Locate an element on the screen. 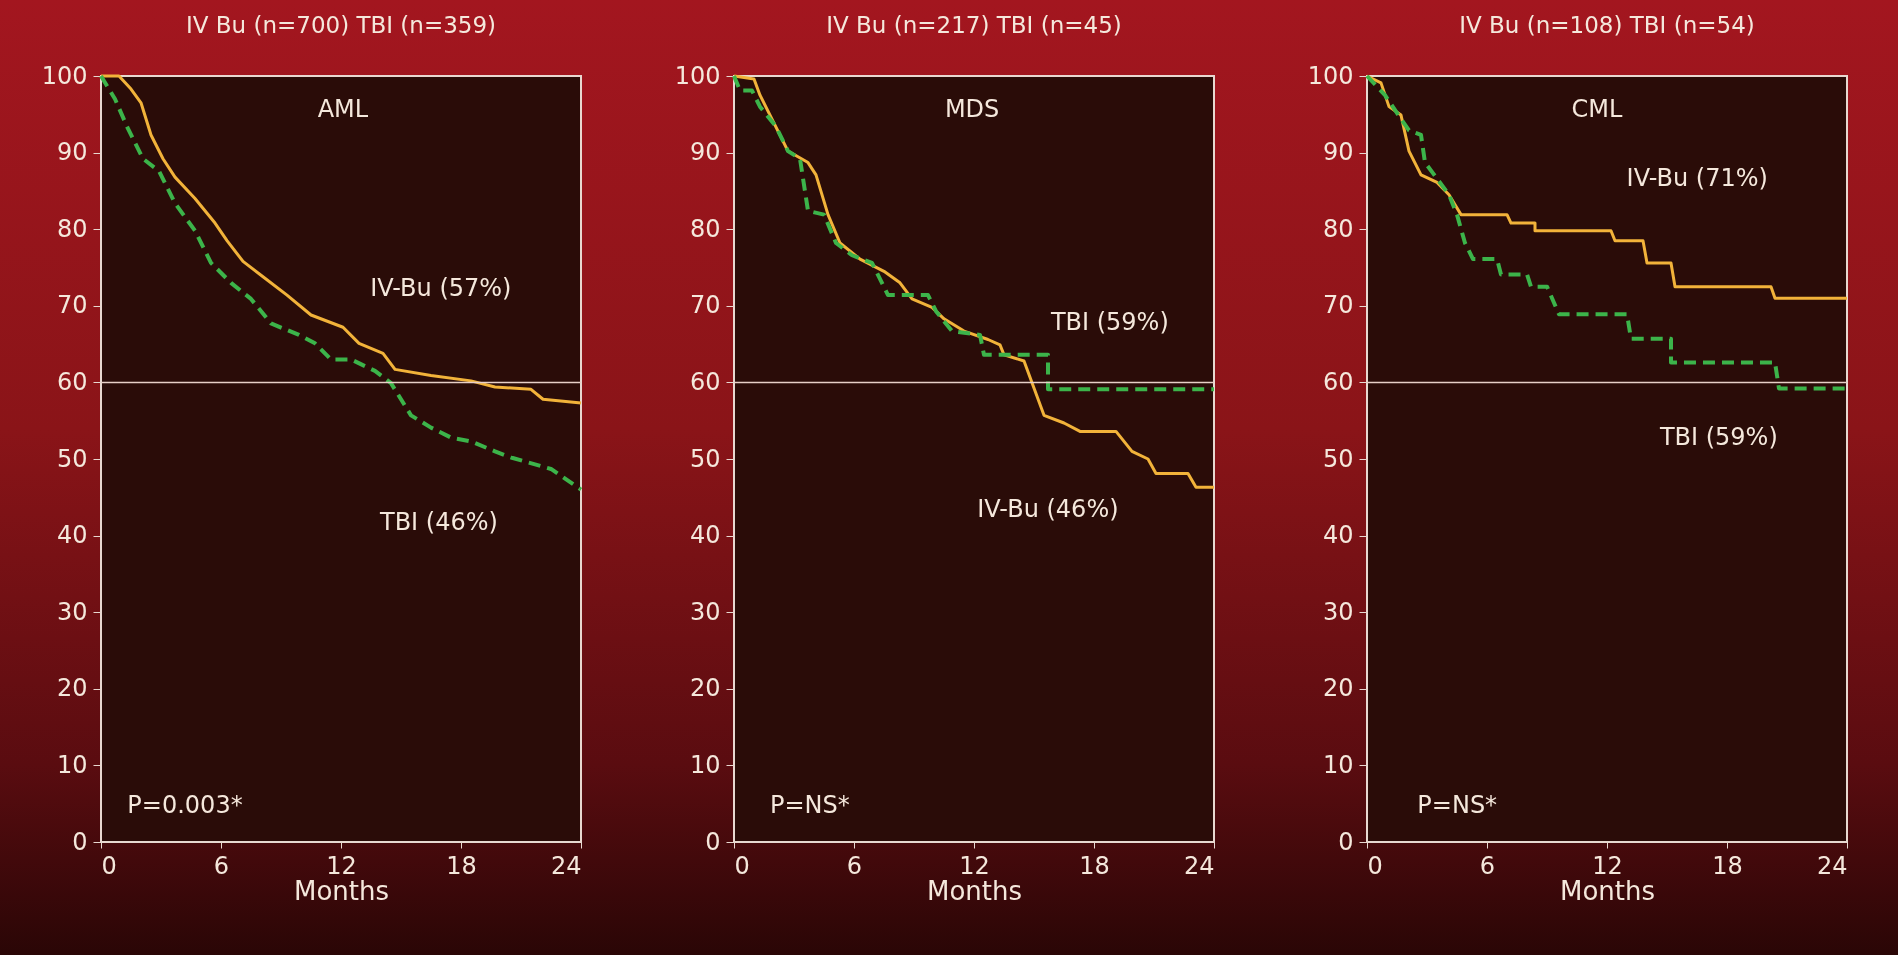  annotation: AML is located at coordinates (343, 109).